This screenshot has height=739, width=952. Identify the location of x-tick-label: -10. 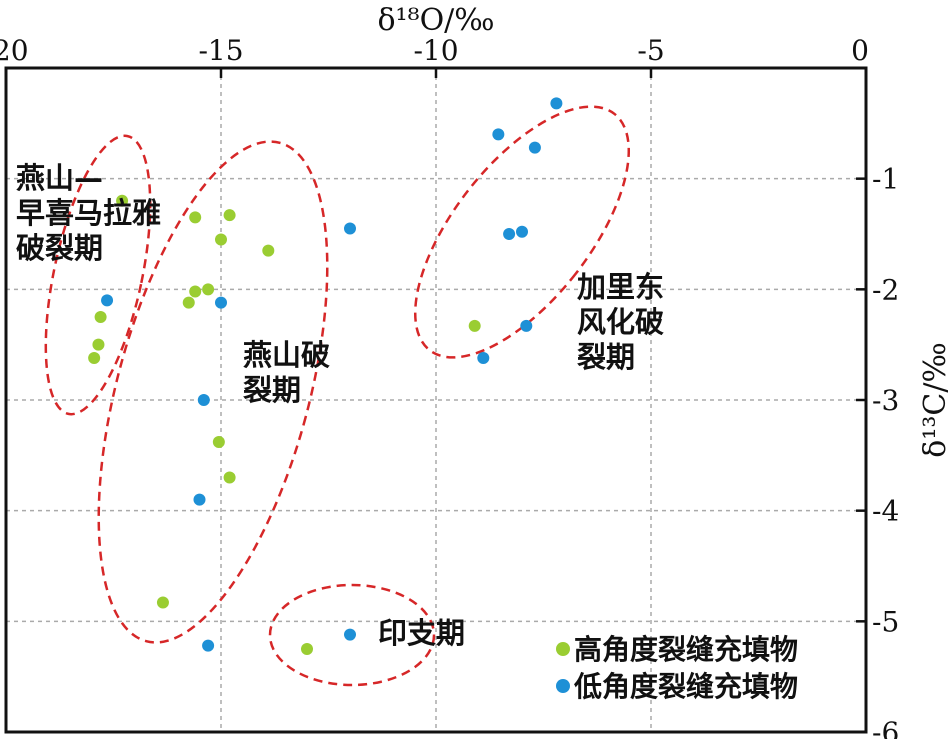
(435, 50).